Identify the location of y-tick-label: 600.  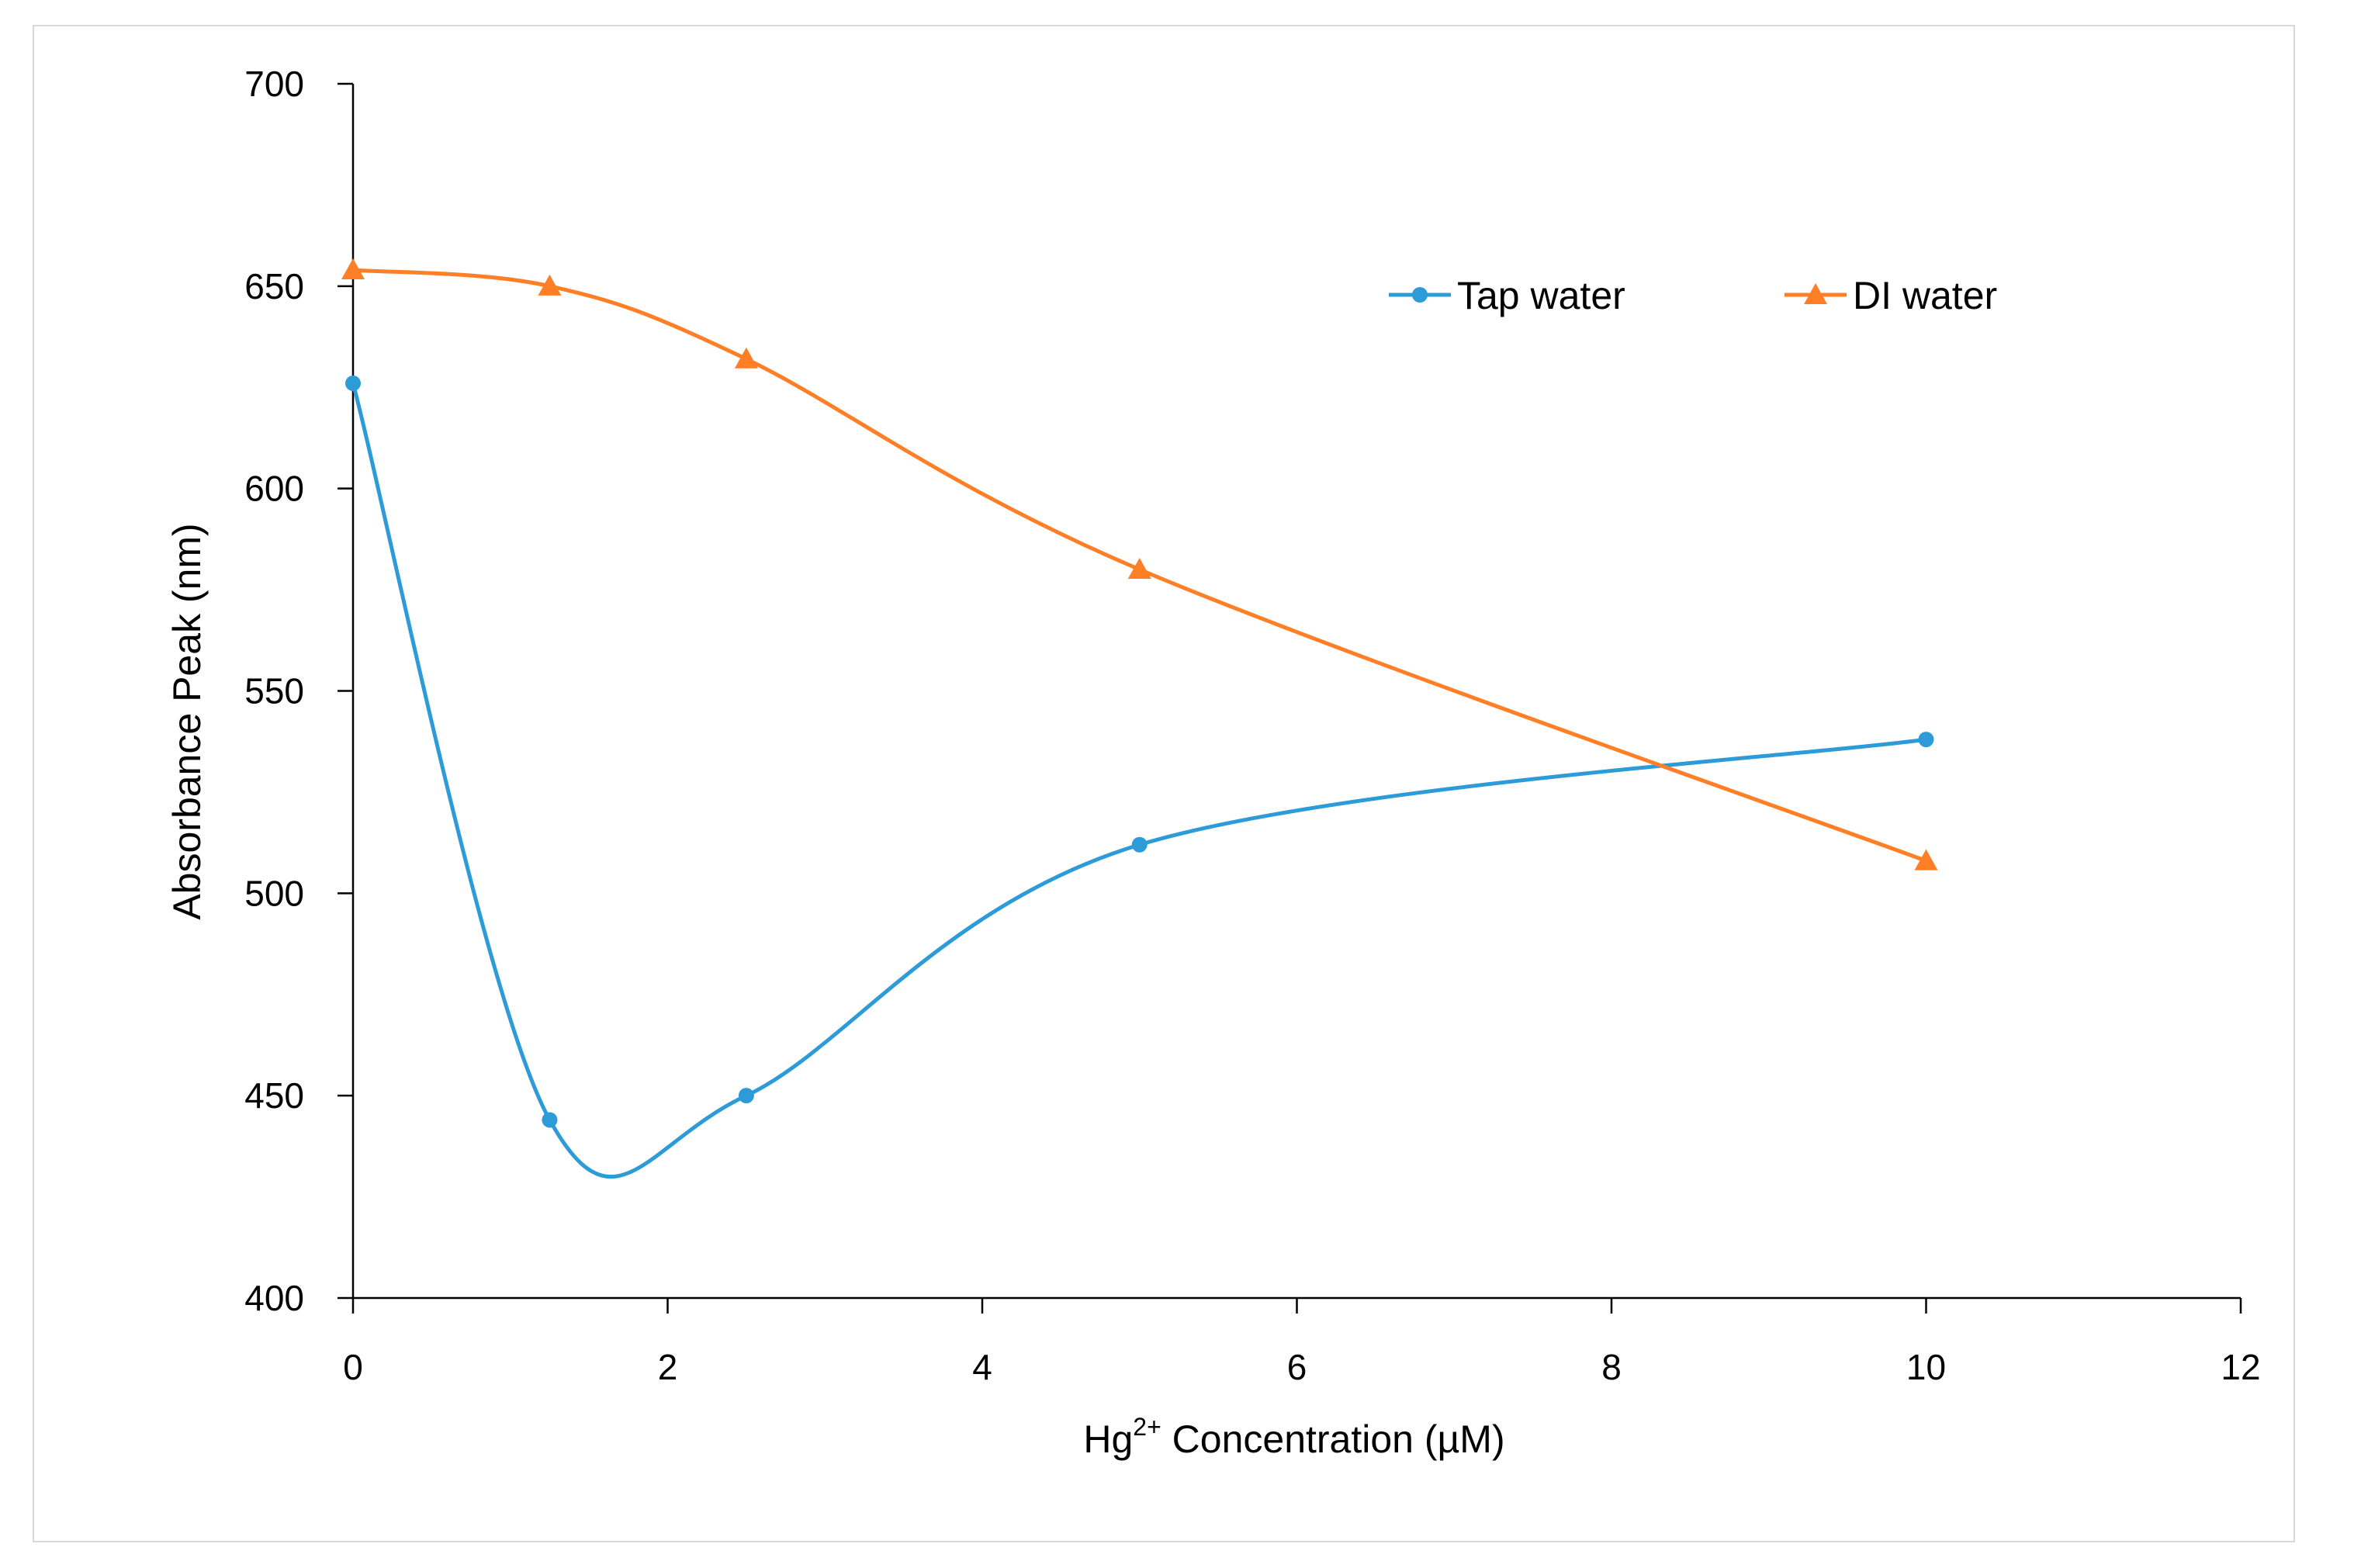
(274, 489).